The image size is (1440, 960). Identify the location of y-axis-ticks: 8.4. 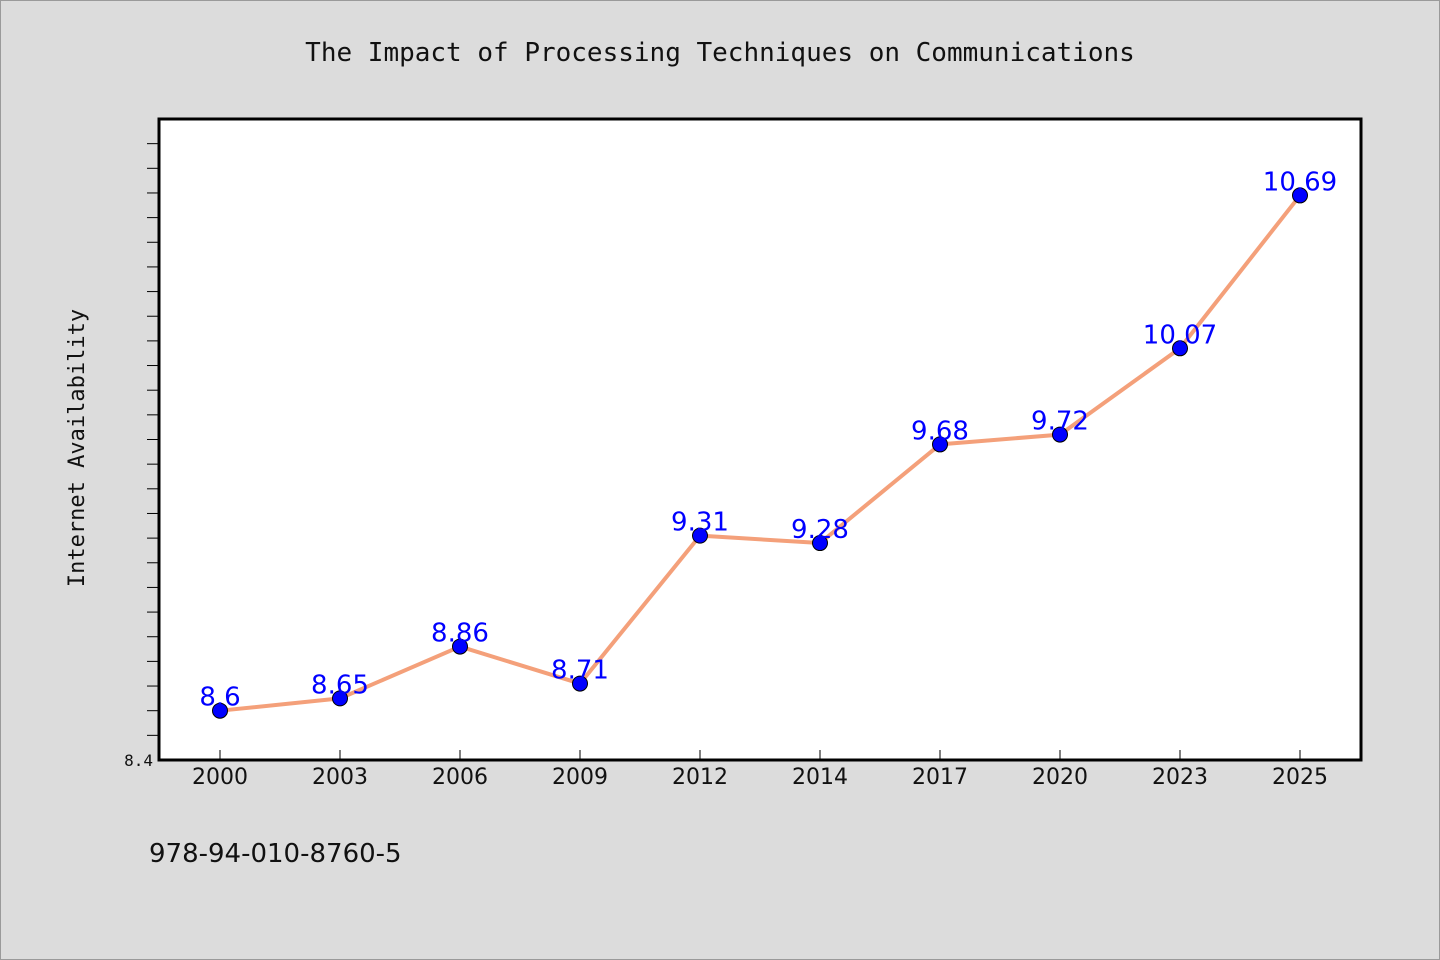
(141, 456).